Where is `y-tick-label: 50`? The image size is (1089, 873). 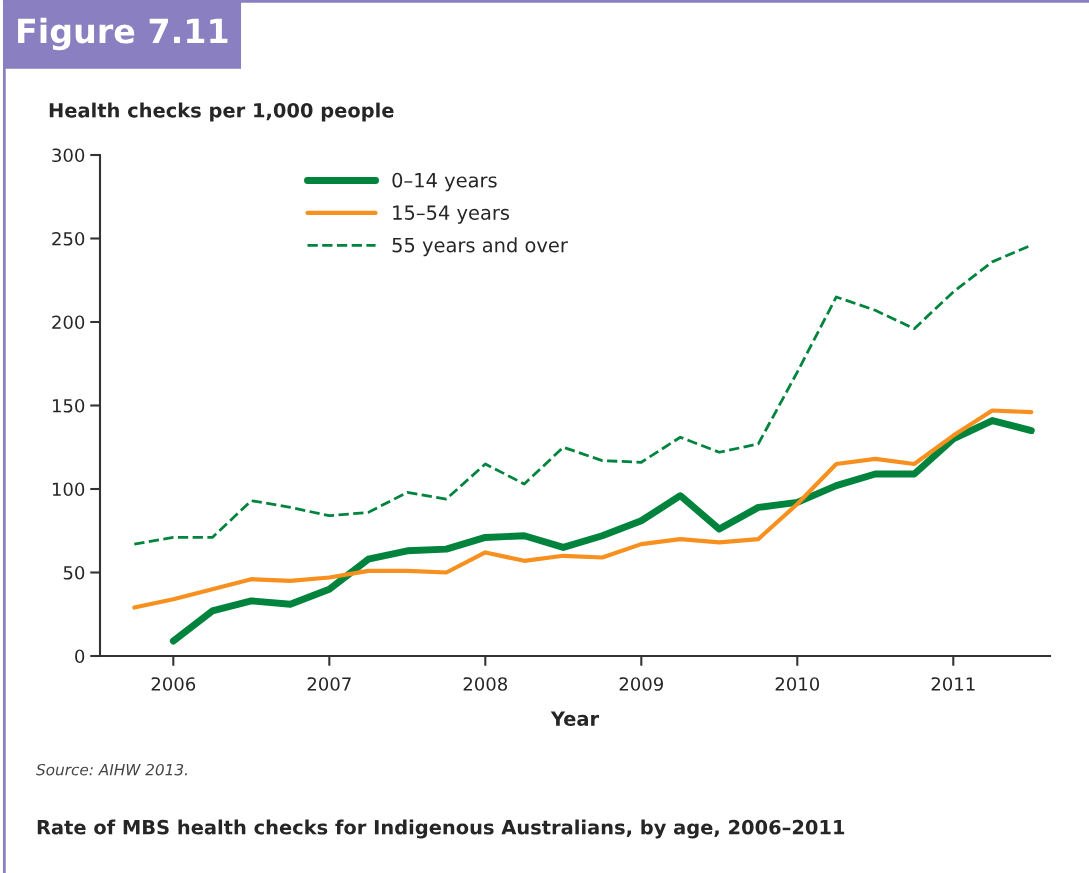
y-tick-label: 50 is located at coordinates (74, 572).